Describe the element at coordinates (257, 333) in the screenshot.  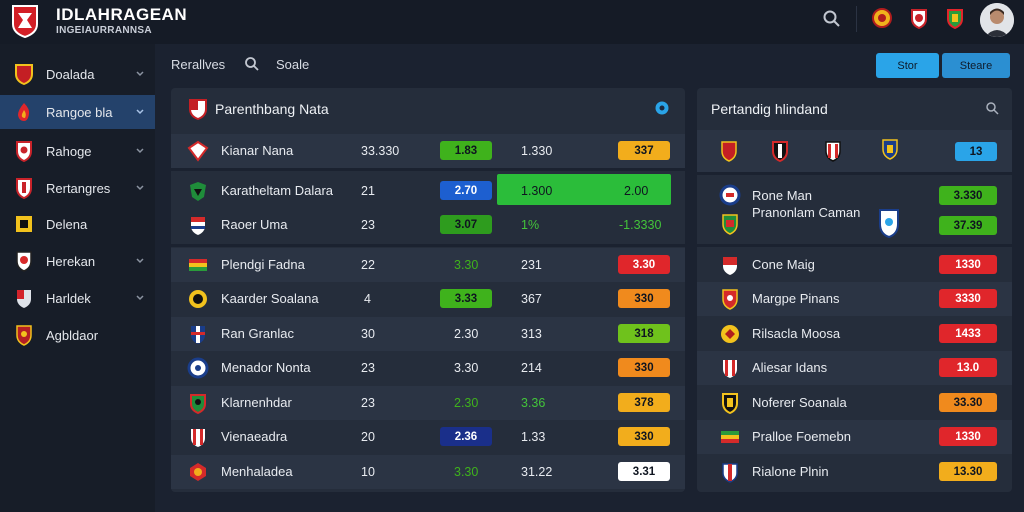
I see `team-name: Ran Granlac` at that location.